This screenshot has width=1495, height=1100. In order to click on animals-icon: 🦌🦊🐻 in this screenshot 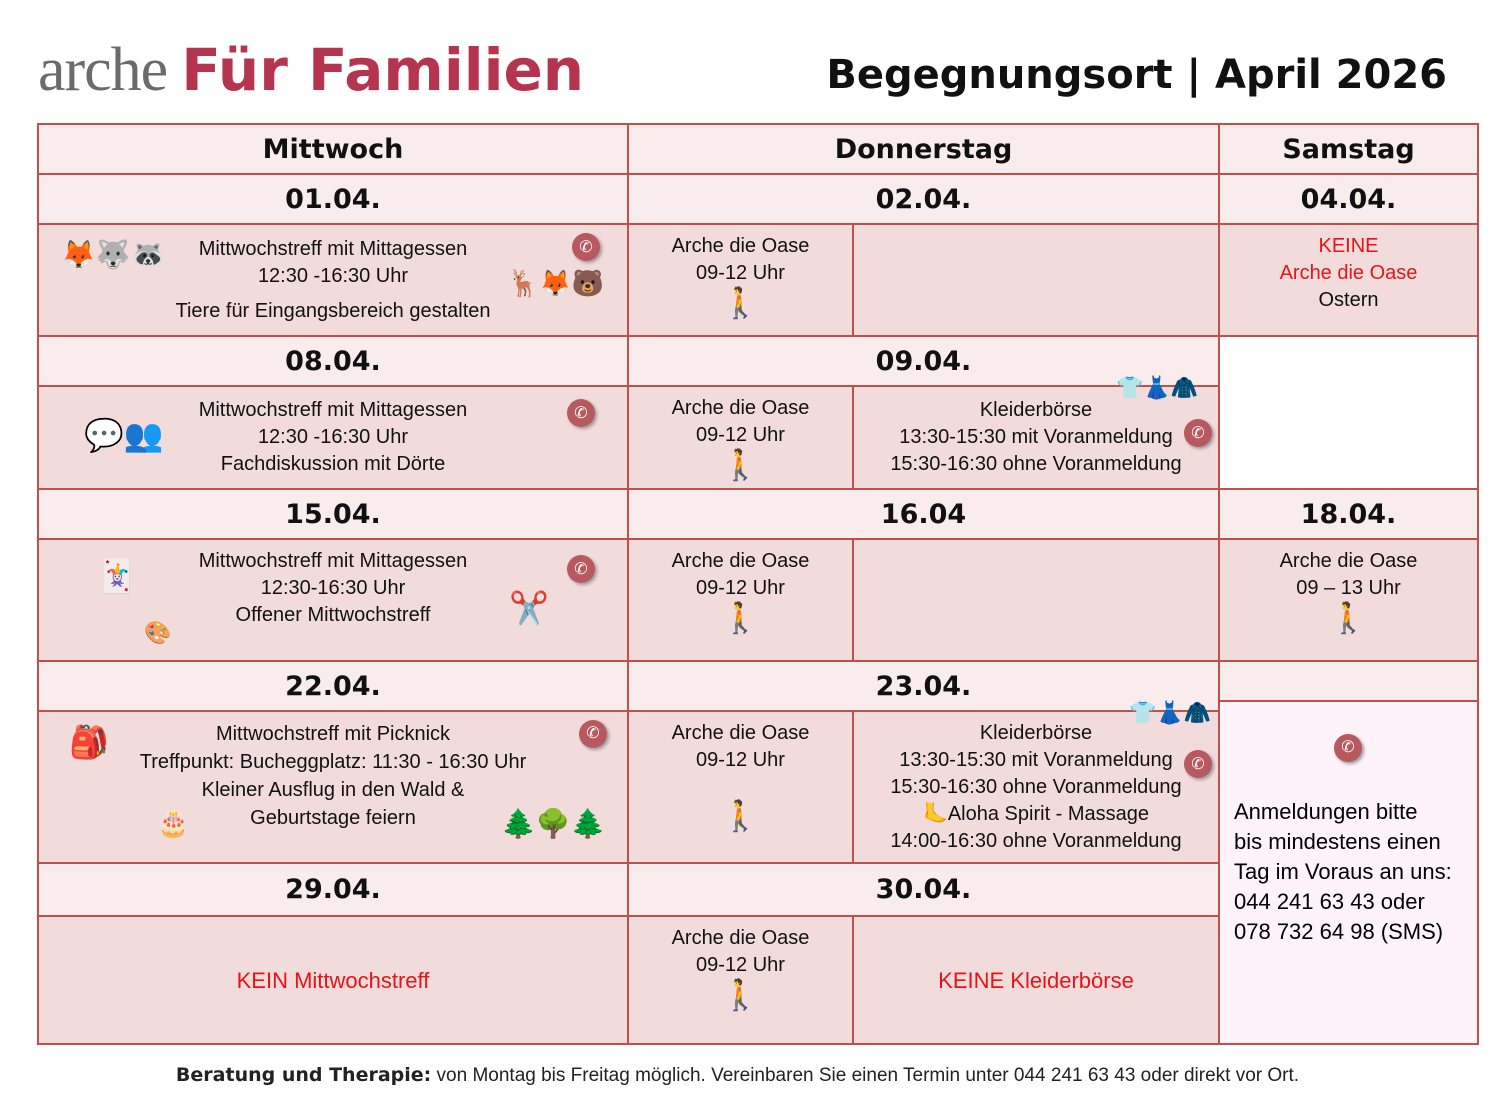, I will do `click(556, 283)`.